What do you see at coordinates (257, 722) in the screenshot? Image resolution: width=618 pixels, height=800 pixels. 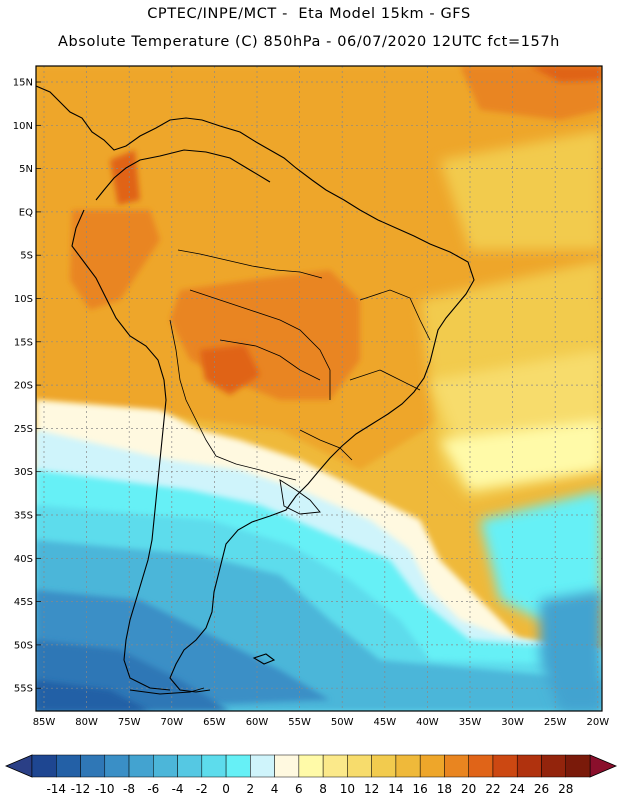 I see `lon-label: 60W` at bounding box center [257, 722].